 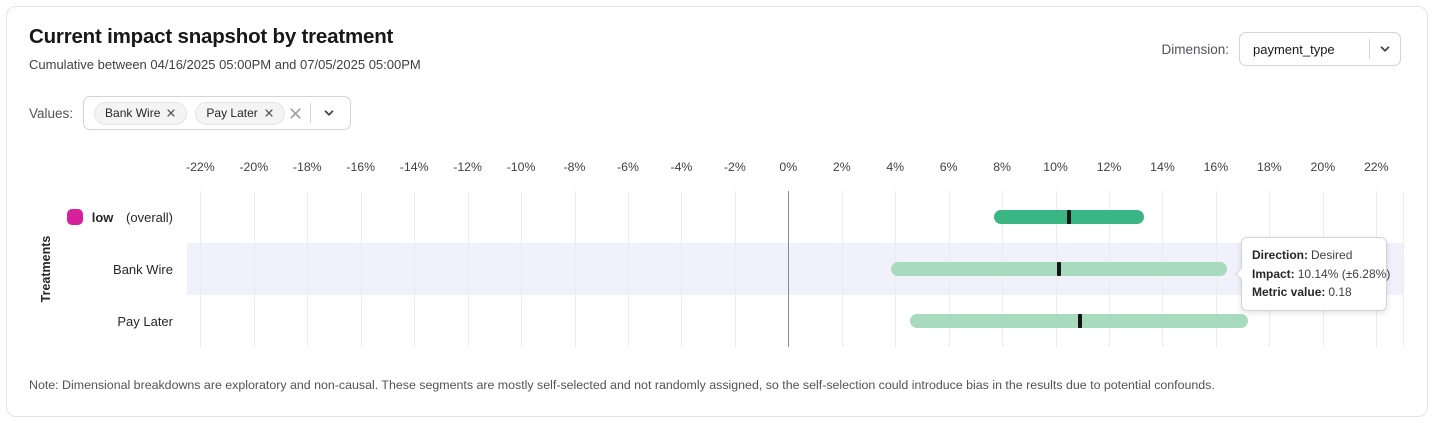 What do you see at coordinates (361, 167) in the screenshot?
I see `axis-tick-label: -16%` at bounding box center [361, 167].